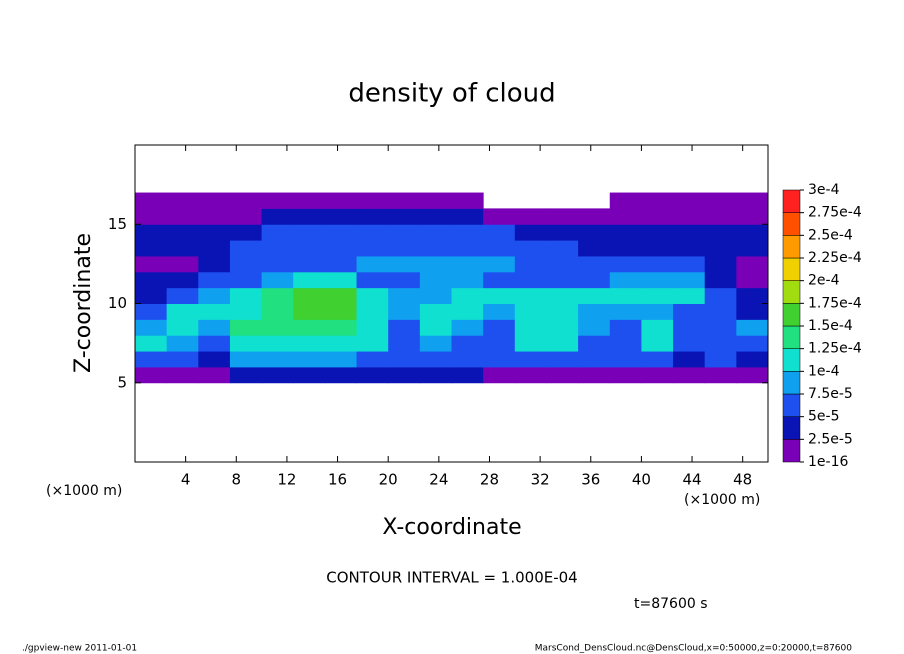 The width and height of the screenshot is (904, 654). I want to click on x-tick-label: 32, so click(540, 480).